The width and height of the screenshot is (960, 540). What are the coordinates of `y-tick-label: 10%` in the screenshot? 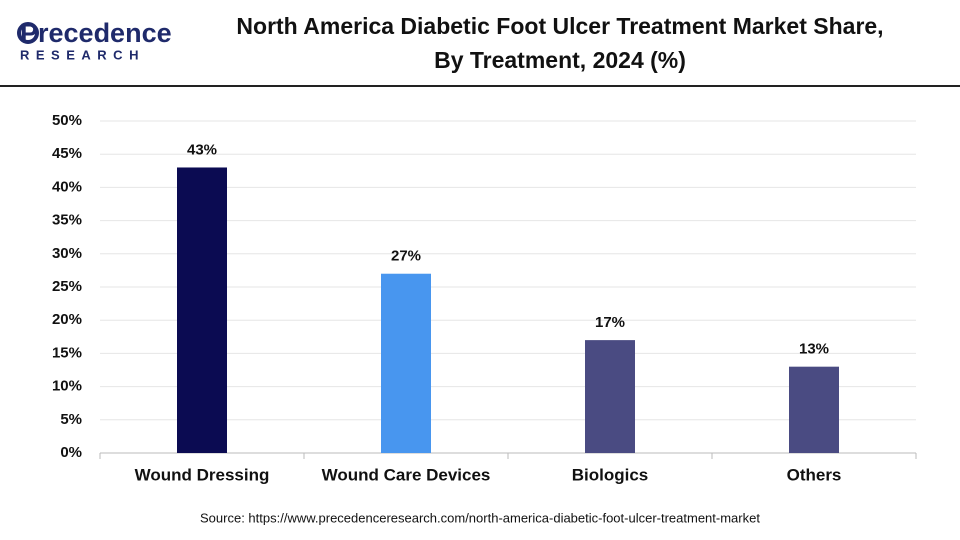 It's located at (67, 386).